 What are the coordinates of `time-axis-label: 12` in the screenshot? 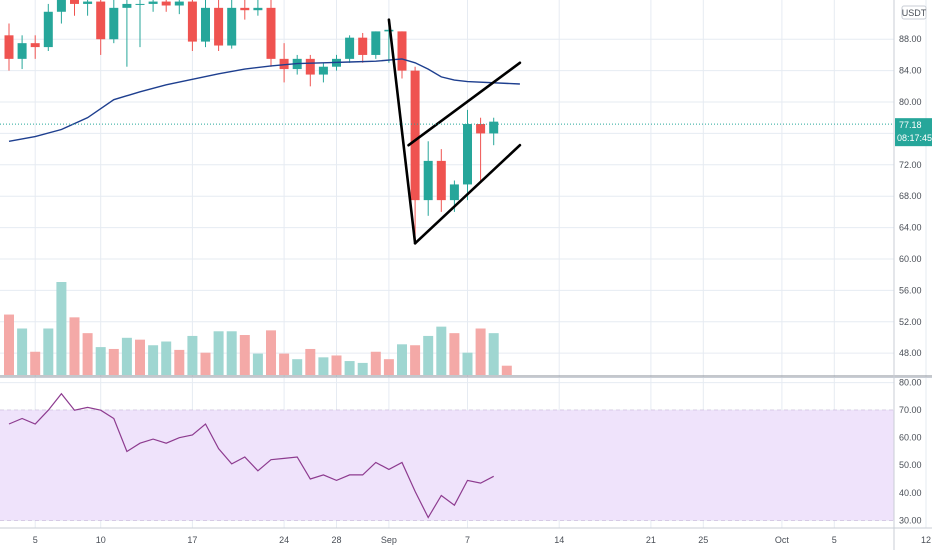 It's located at (926, 540).